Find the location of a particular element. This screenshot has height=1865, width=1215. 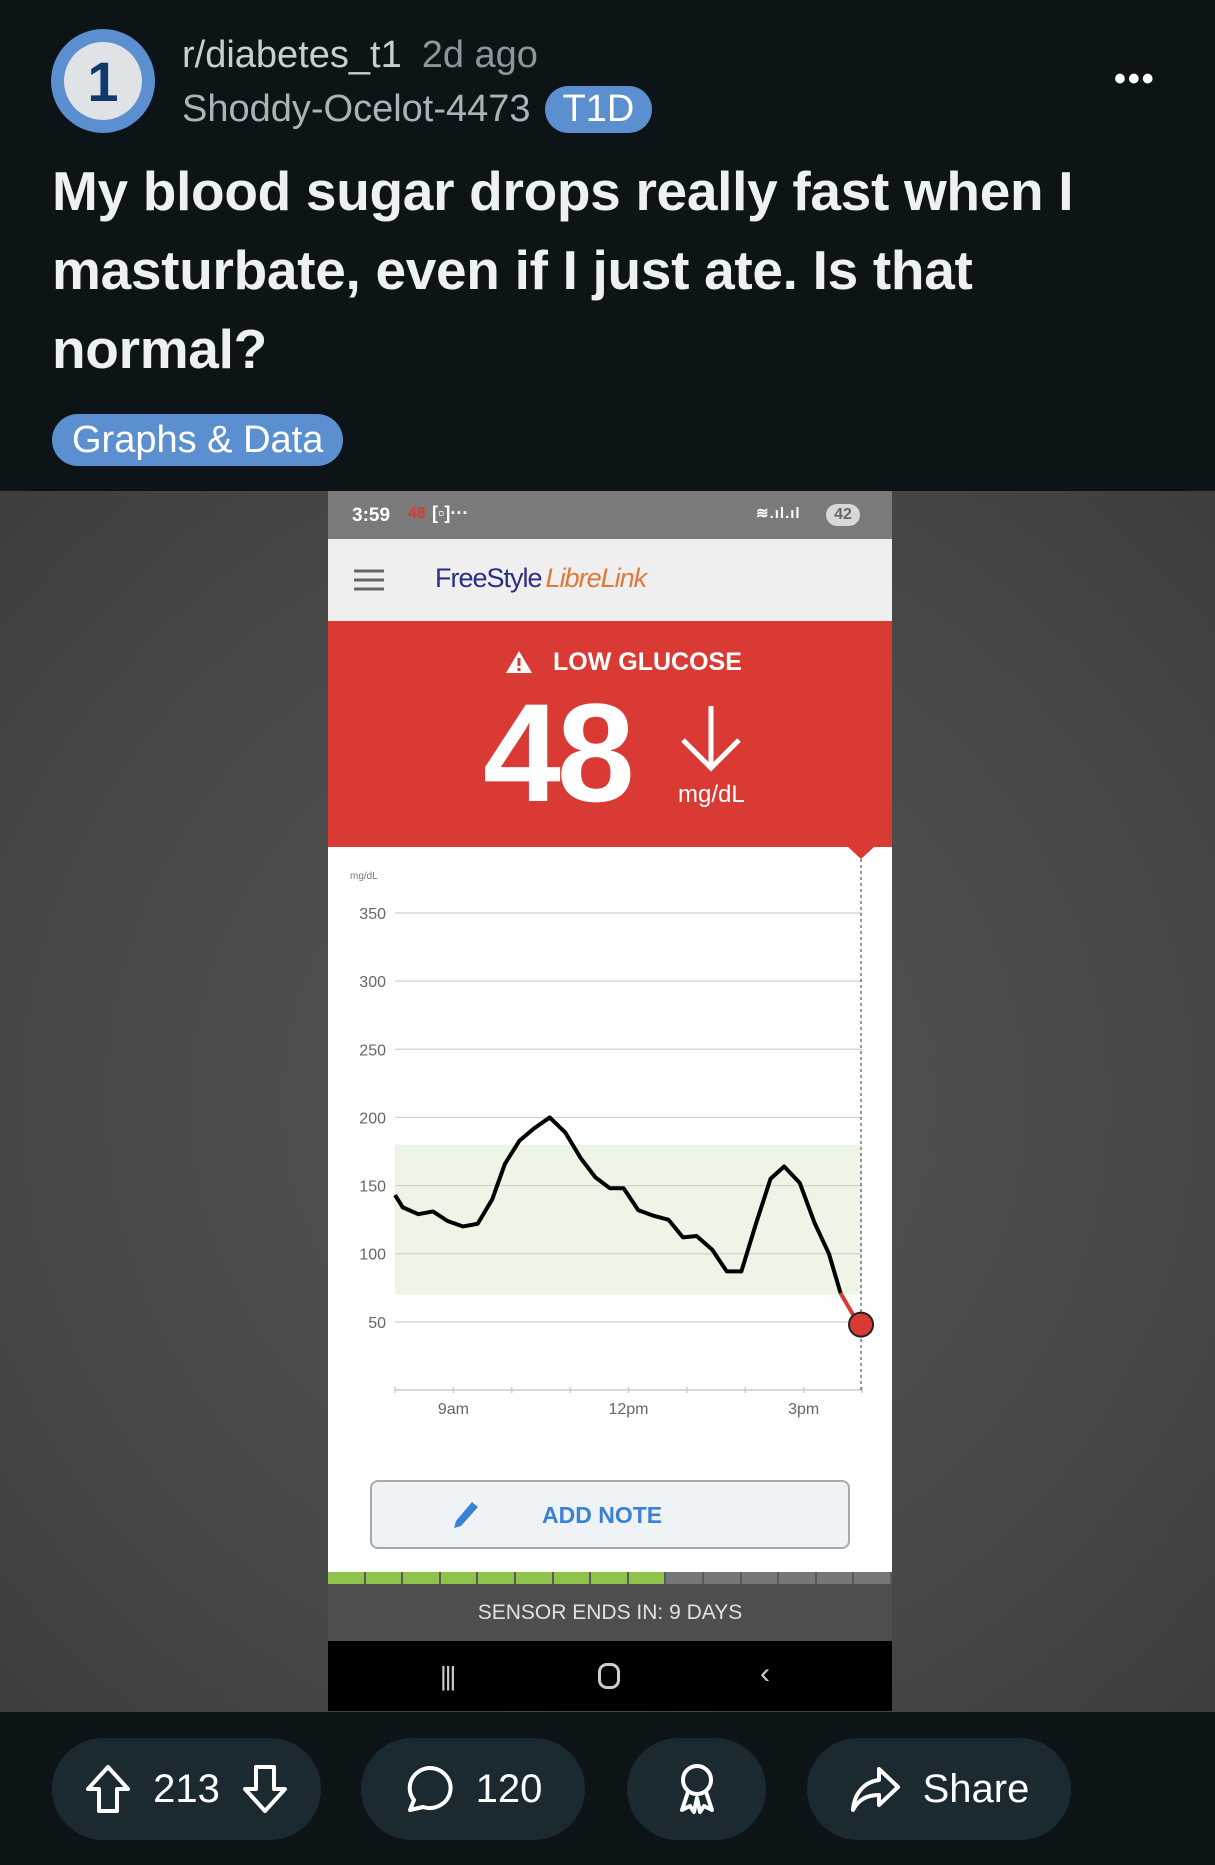

recents-icon: ||| is located at coordinates (448, 1676).